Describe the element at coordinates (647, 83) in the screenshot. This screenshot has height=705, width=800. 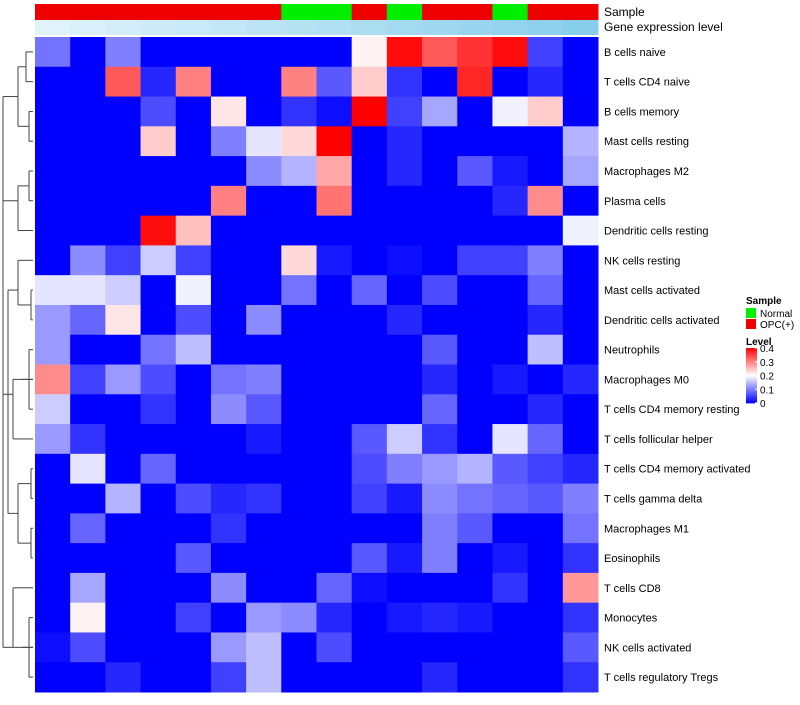
I see `row-label: T cells CD4 naive` at that location.